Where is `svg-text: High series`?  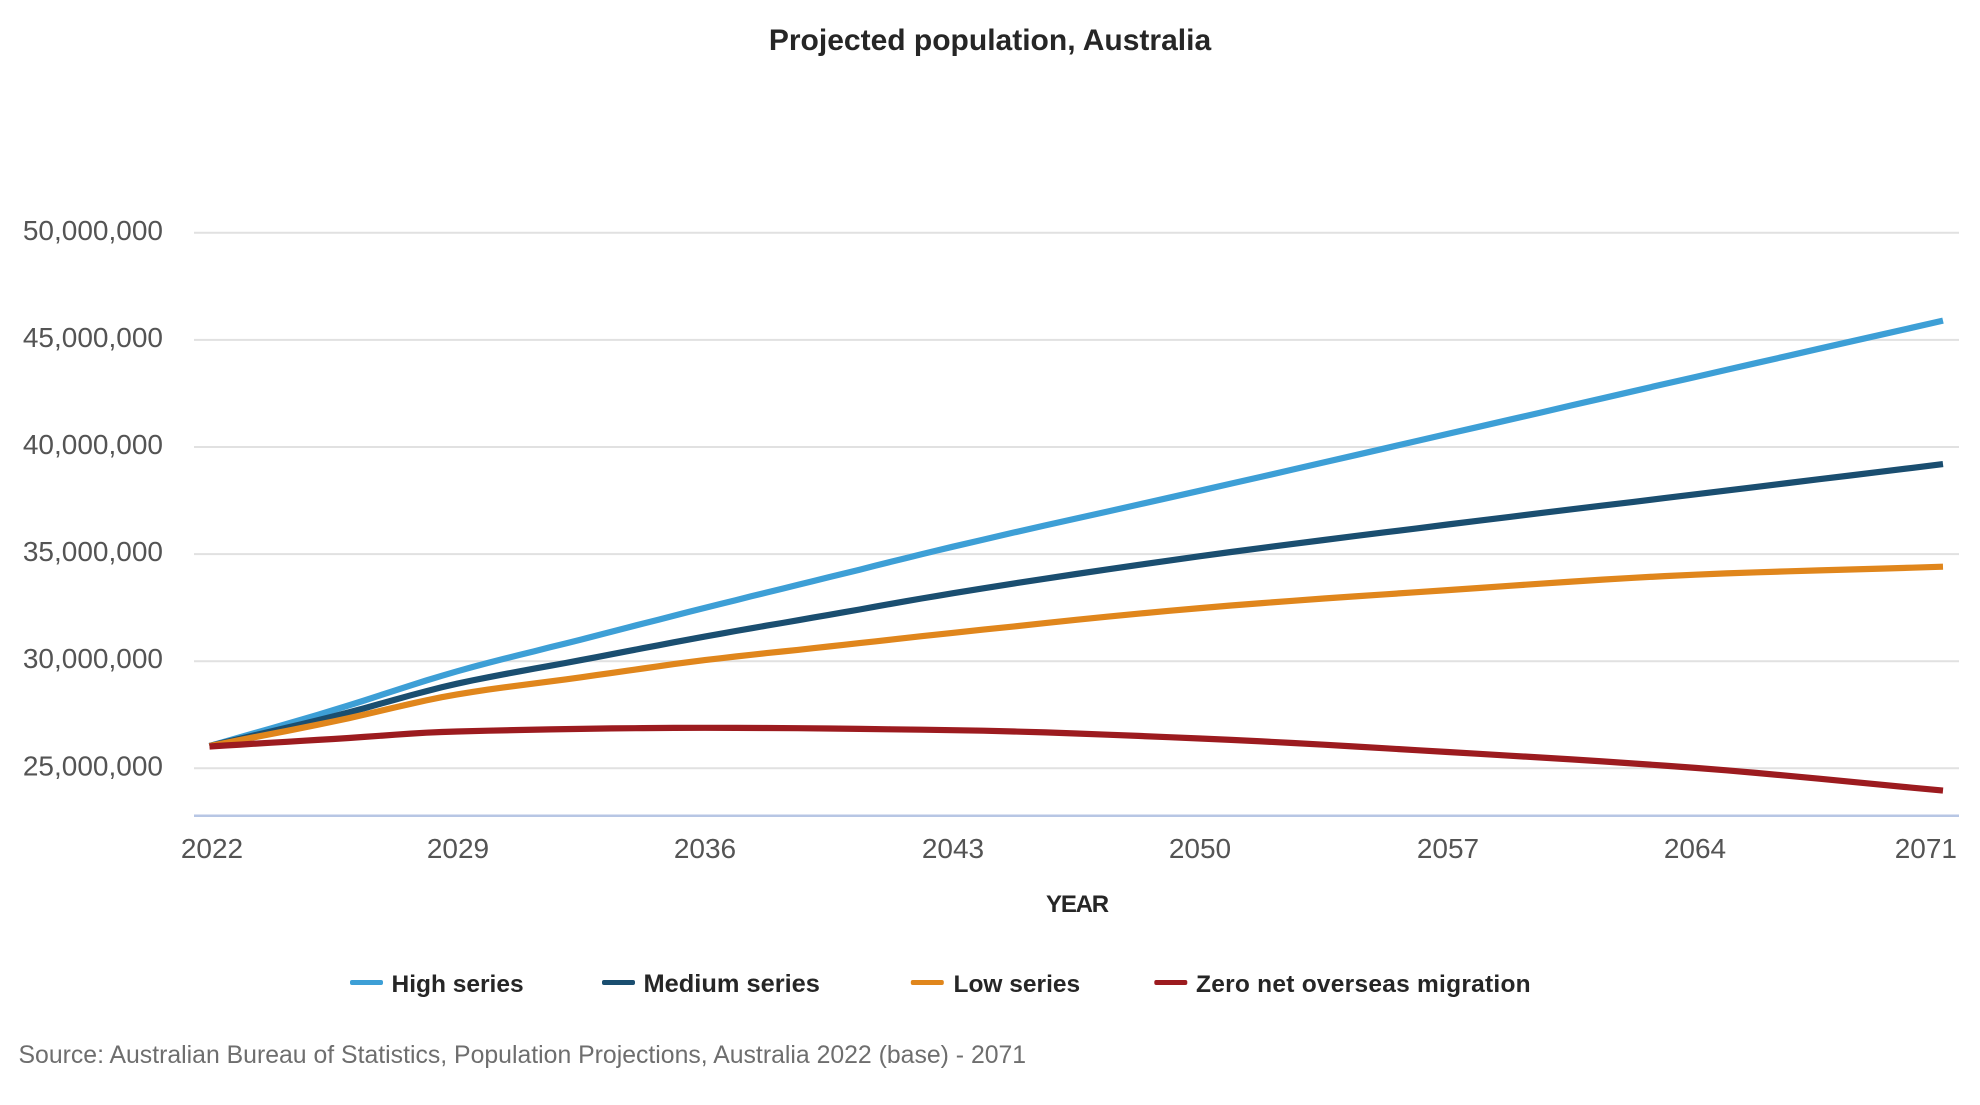 svg-text: High series is located at coordinates (458, 984).